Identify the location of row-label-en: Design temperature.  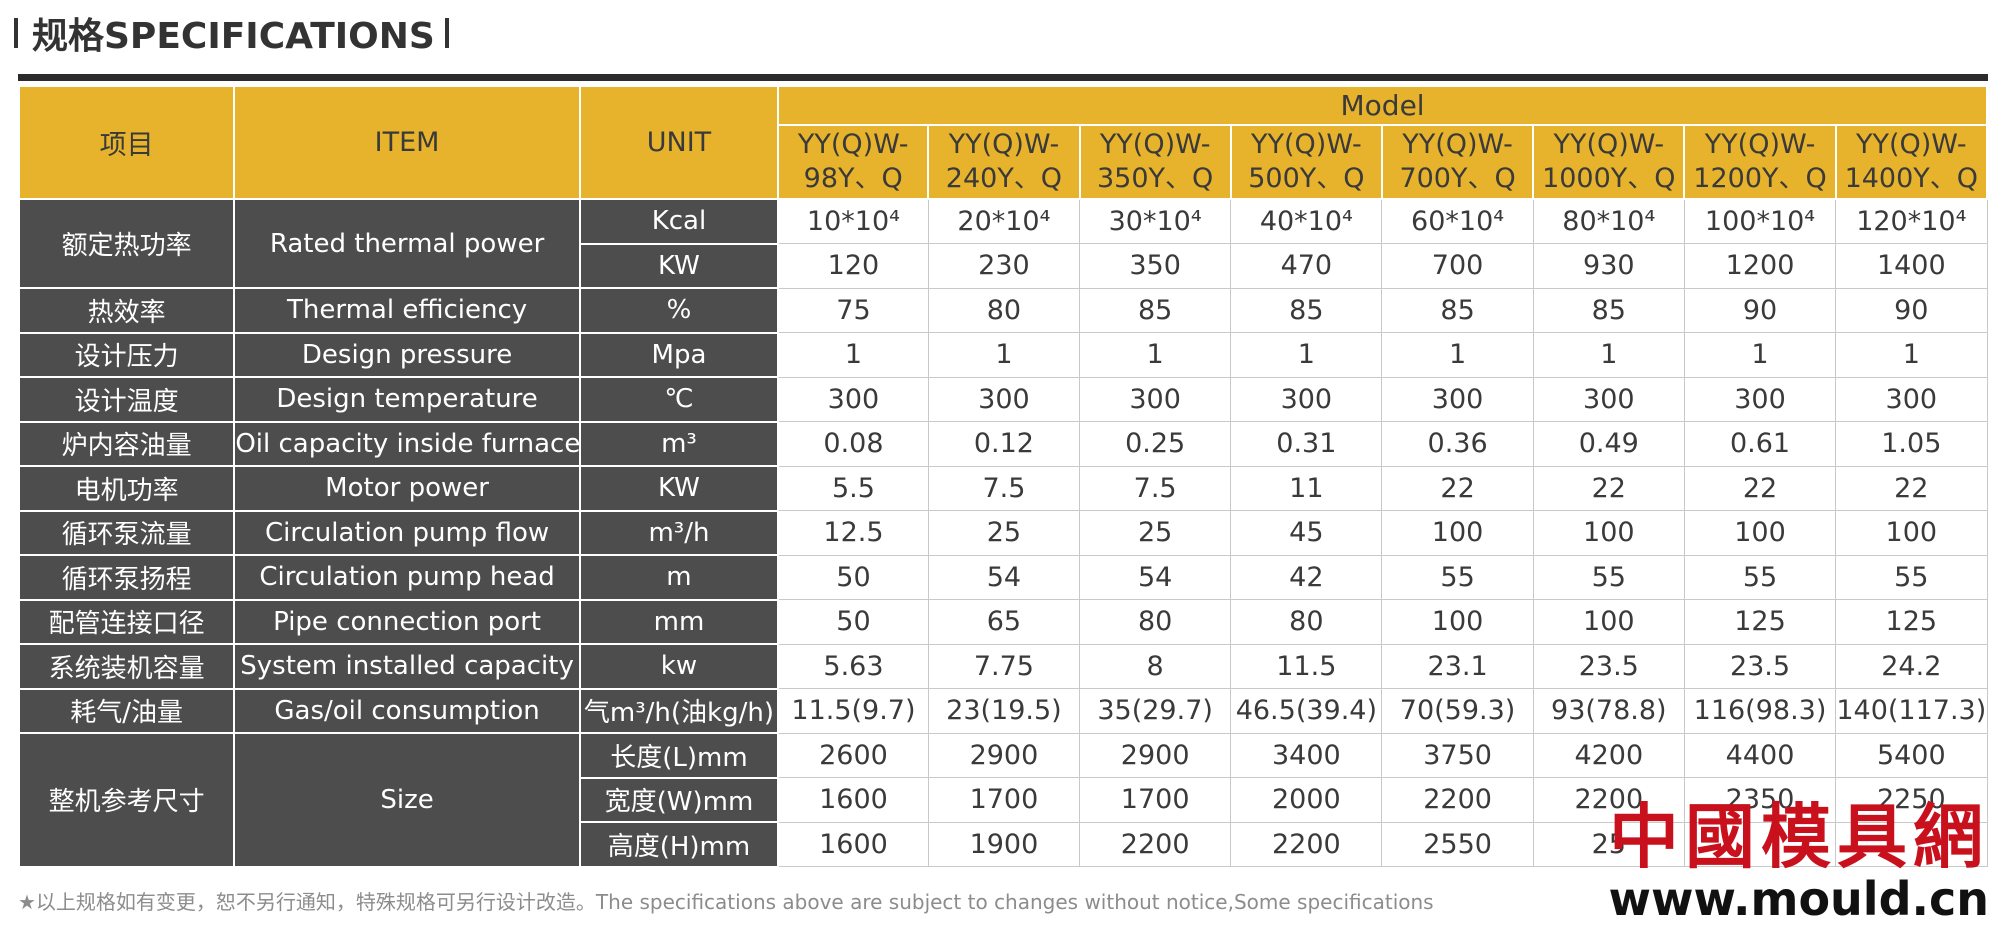
(407, 399).